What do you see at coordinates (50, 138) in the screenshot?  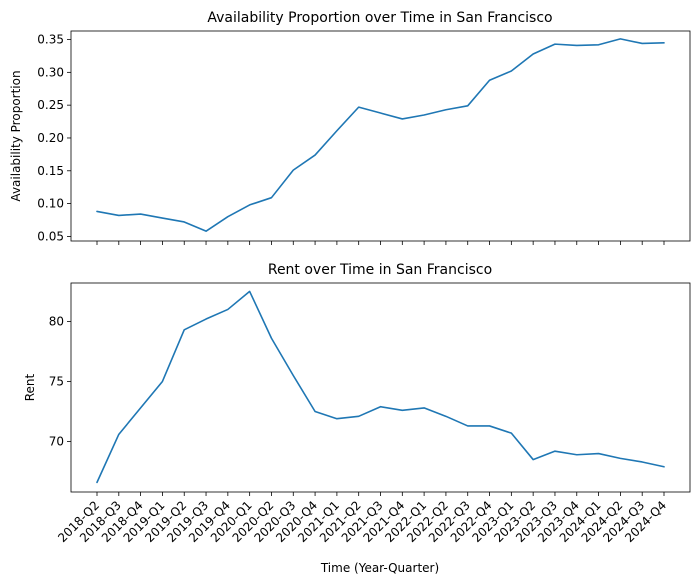 I see `y-tick-label: 0.20` at bounding box center [50, 138].